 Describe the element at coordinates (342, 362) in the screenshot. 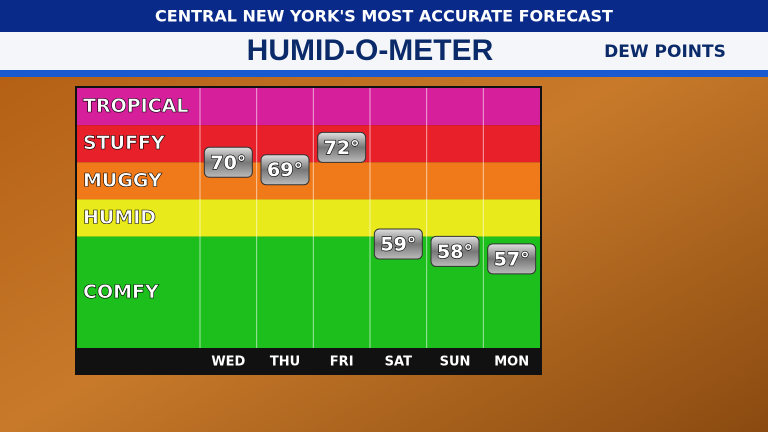

I see `day-label: FRI` at that location.